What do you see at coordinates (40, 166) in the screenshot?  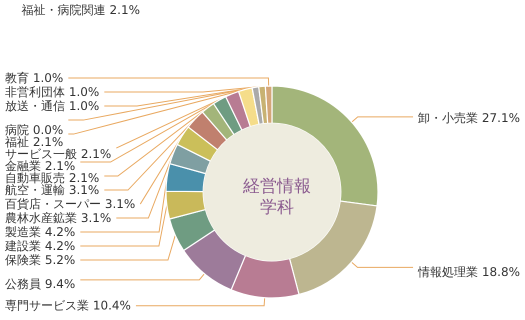 I see `slice-label: 金融業 2.1%` at bounding box center [40, 166].